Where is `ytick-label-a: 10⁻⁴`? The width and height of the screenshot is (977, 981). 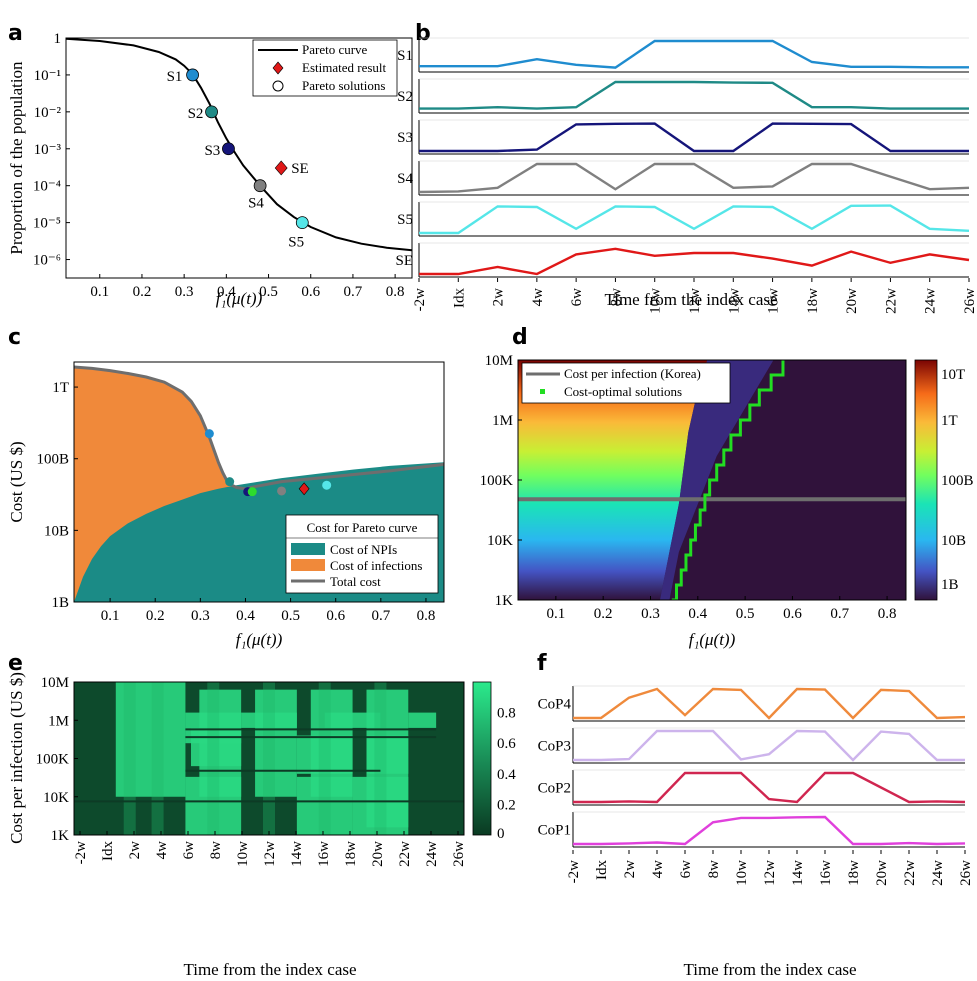 ytick-label-a: 10⁻⁴ is located at coordinates (47, 187).